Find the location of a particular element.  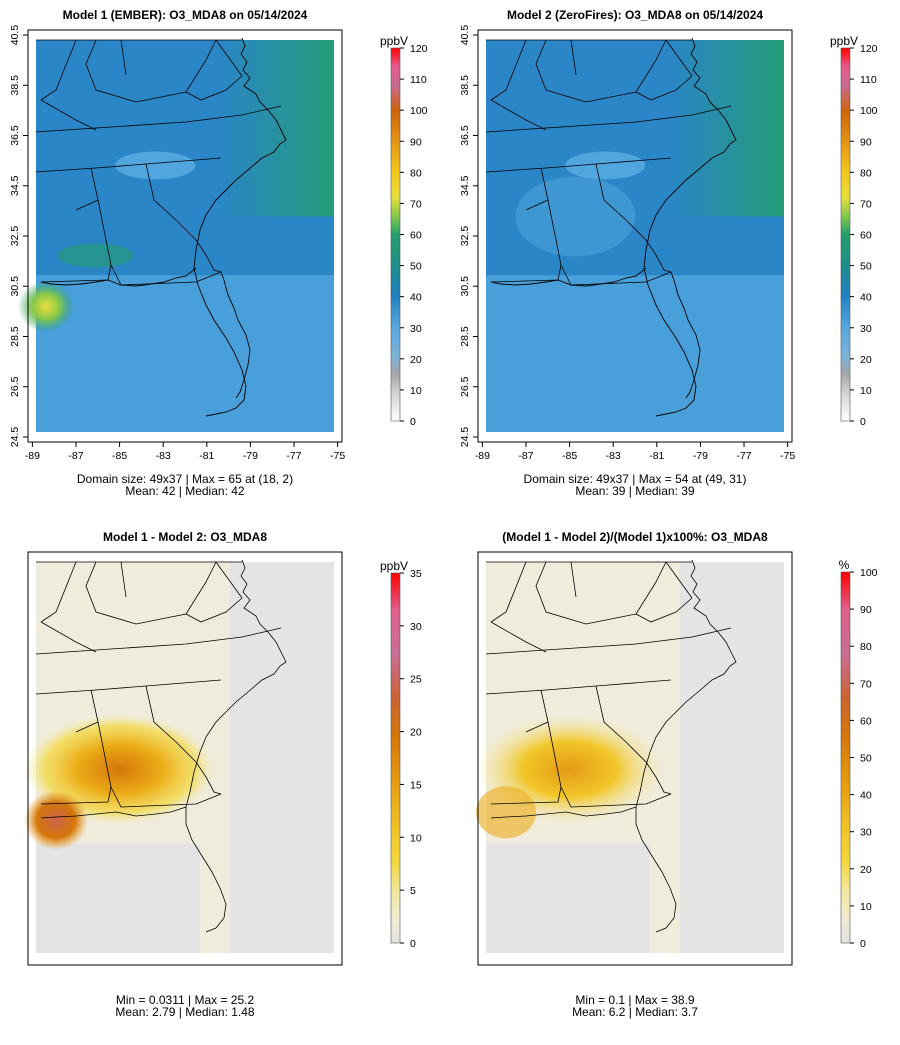

field-mountains is located at coordinates (155, 165).